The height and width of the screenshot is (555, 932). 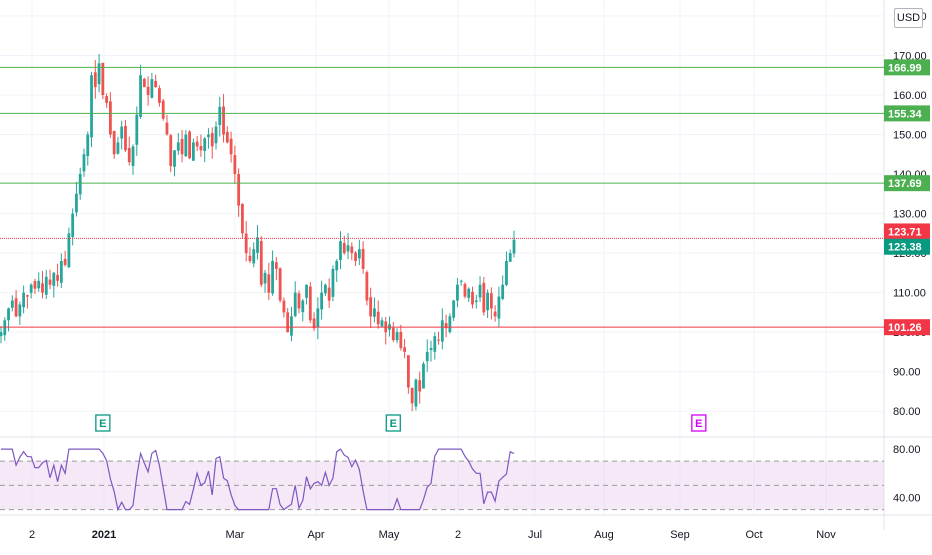 I want to click on earnings-marker: E, so click(x=103, y=423).